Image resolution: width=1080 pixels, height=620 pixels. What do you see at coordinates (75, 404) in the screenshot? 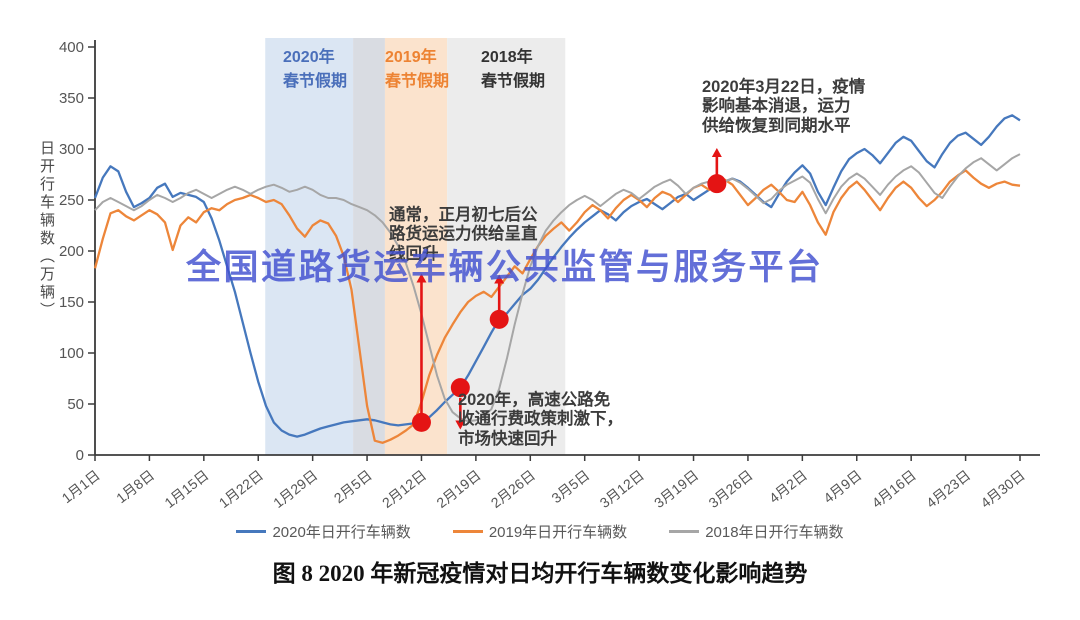
I see `y-tick-label: 50` at bounding box center [75, 404].